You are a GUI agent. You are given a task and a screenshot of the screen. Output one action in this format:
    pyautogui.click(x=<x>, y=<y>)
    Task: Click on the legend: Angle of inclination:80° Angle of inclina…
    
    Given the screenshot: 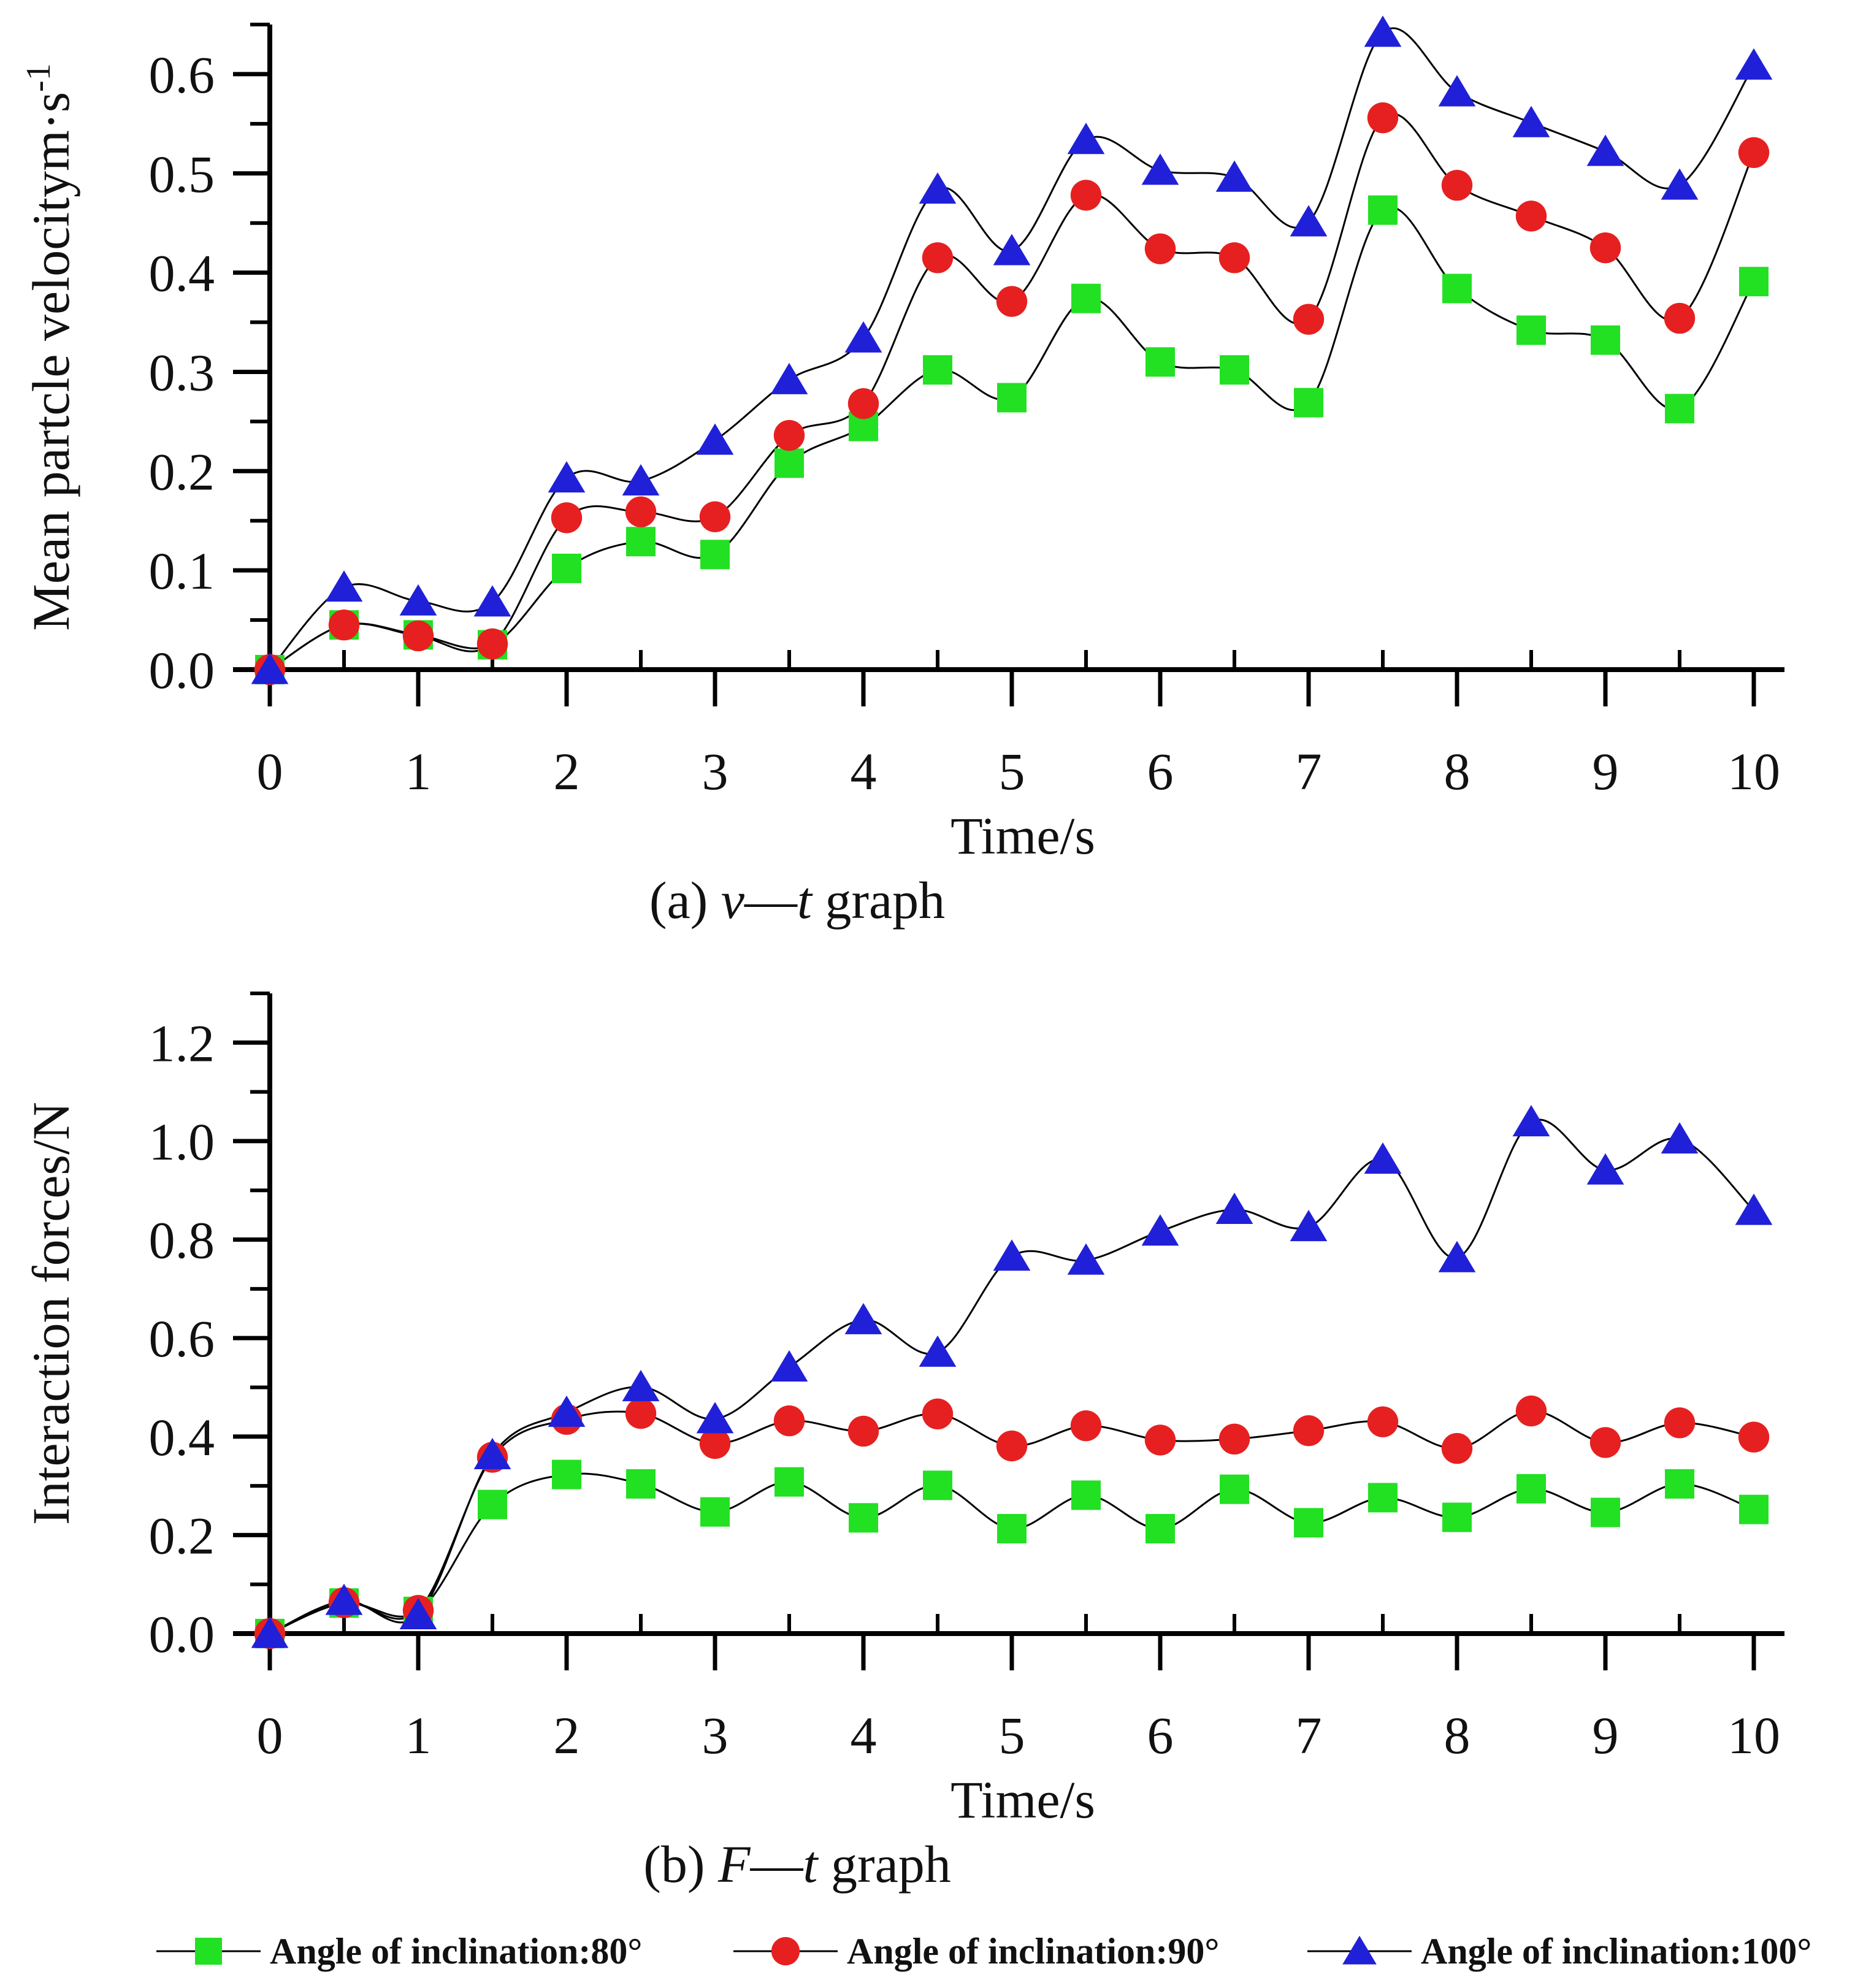 What is the action you would take?
    pyautogui.click(x=983, y=1951)
    